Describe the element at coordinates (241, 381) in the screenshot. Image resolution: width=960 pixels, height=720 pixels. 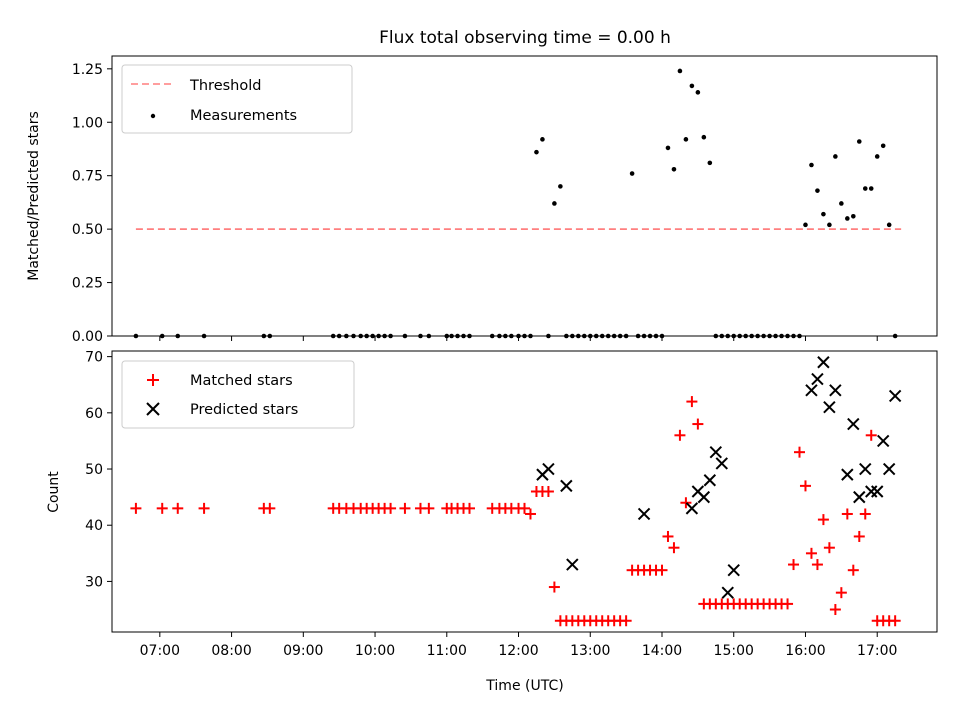
I see `legend-matched-label: Matched stars` at that location.